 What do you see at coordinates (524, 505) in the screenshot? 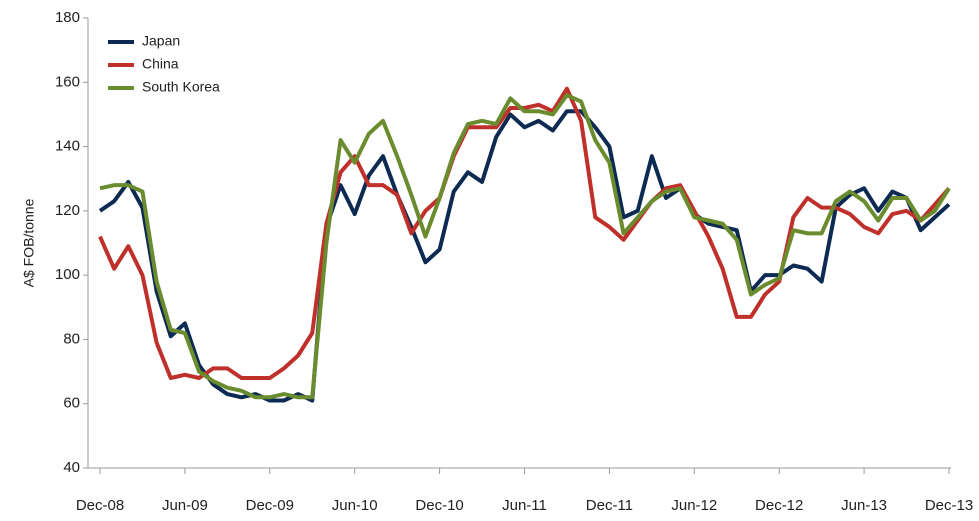
I see `x-tick-label: Jun-11` at bounding box center [524, 505].